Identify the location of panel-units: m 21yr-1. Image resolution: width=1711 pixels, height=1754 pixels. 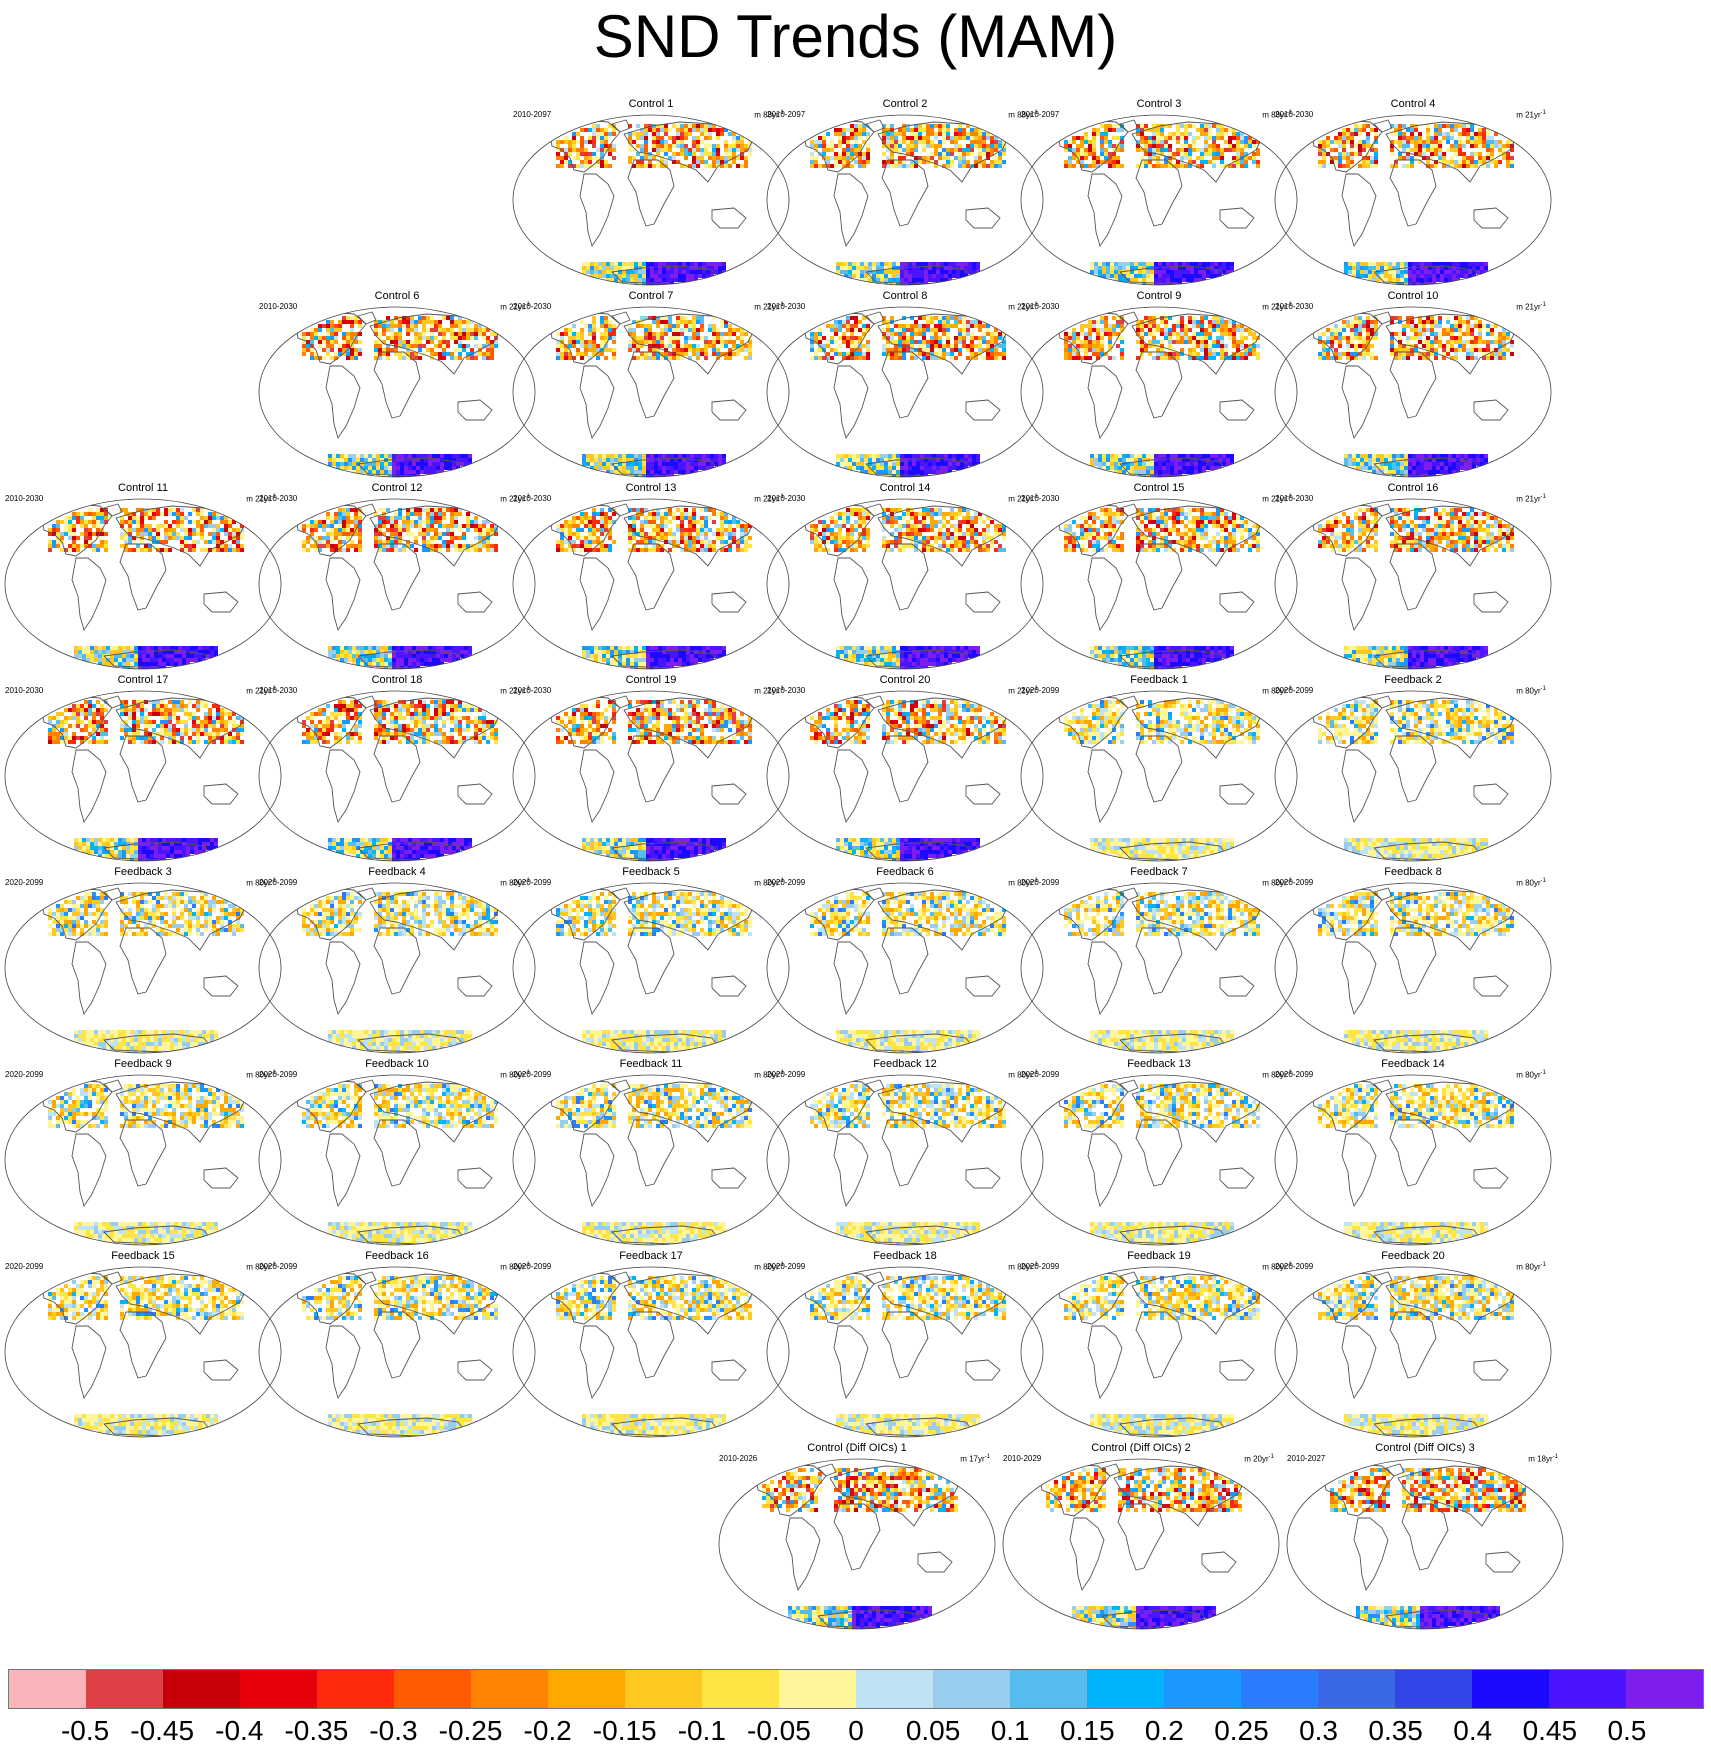
(1531, 114).